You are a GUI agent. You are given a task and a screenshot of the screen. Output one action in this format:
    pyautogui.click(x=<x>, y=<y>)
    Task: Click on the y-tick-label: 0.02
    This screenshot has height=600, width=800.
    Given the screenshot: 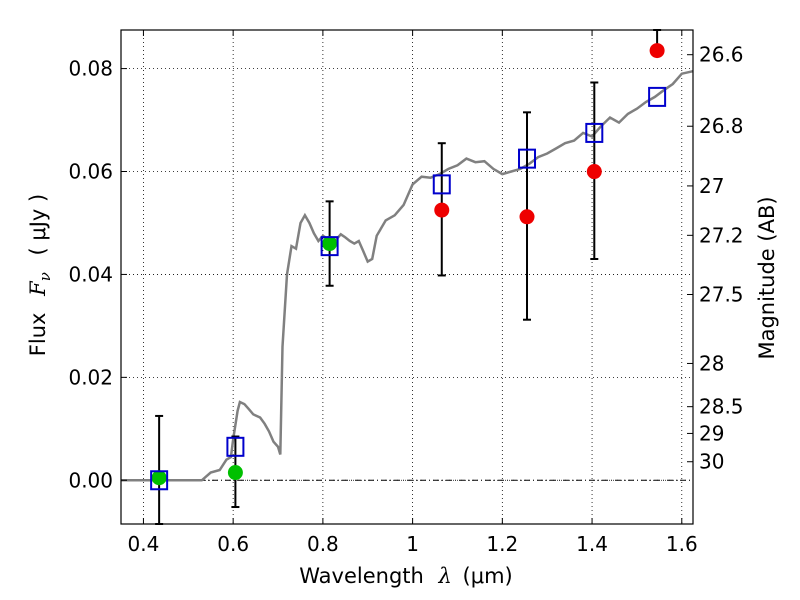 What is the action you would take?
    pyautogui.click(x=90, y=377)
    